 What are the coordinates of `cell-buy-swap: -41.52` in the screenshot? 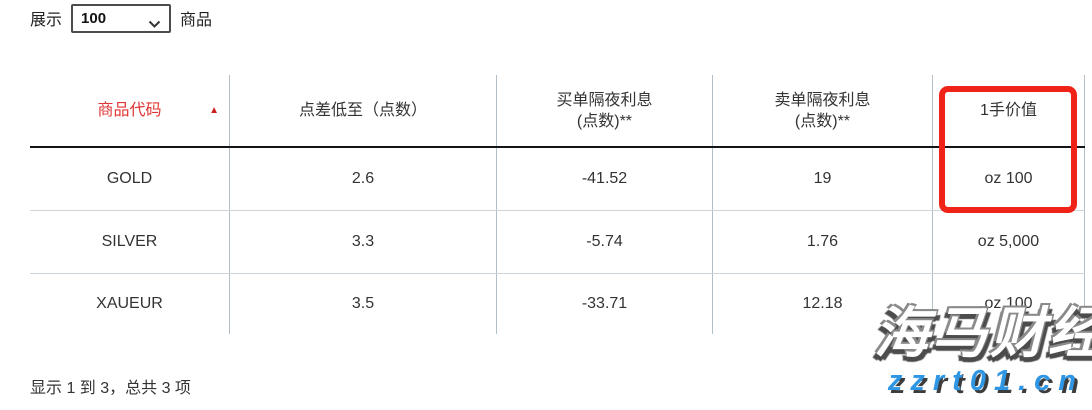 It's located at (605, 179).